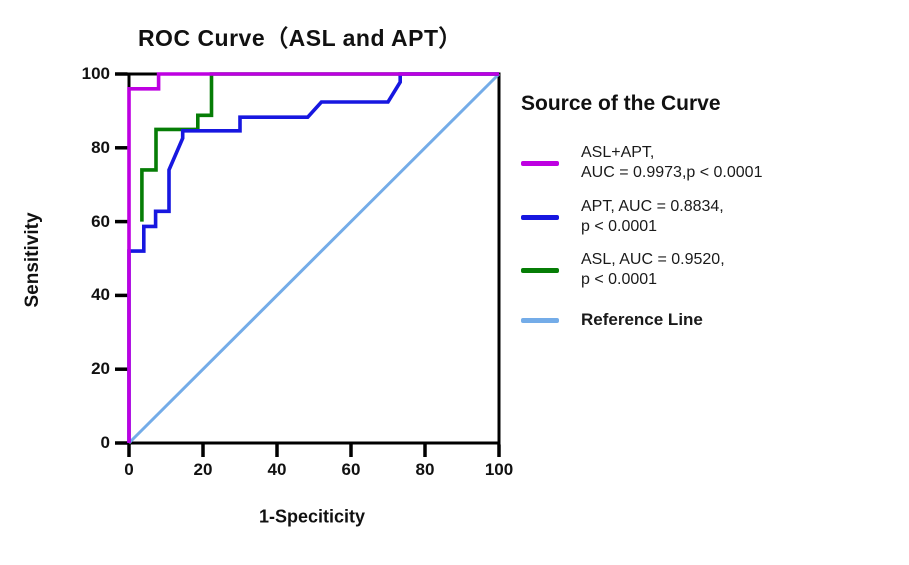  I want to click on legend-item-line: Reference Line, so click(642, 319).